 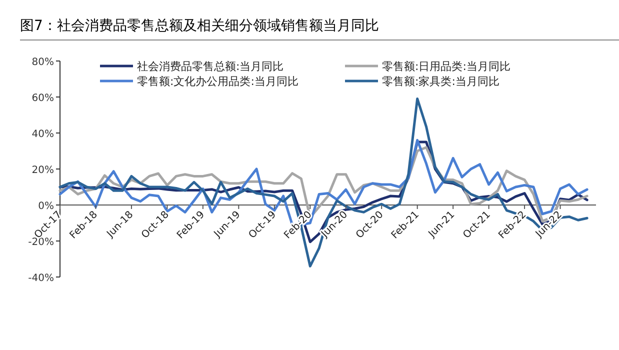 I want to click on legend-label: 零售额:文化办公用品类:当月同比, so click(x=217, y=81).